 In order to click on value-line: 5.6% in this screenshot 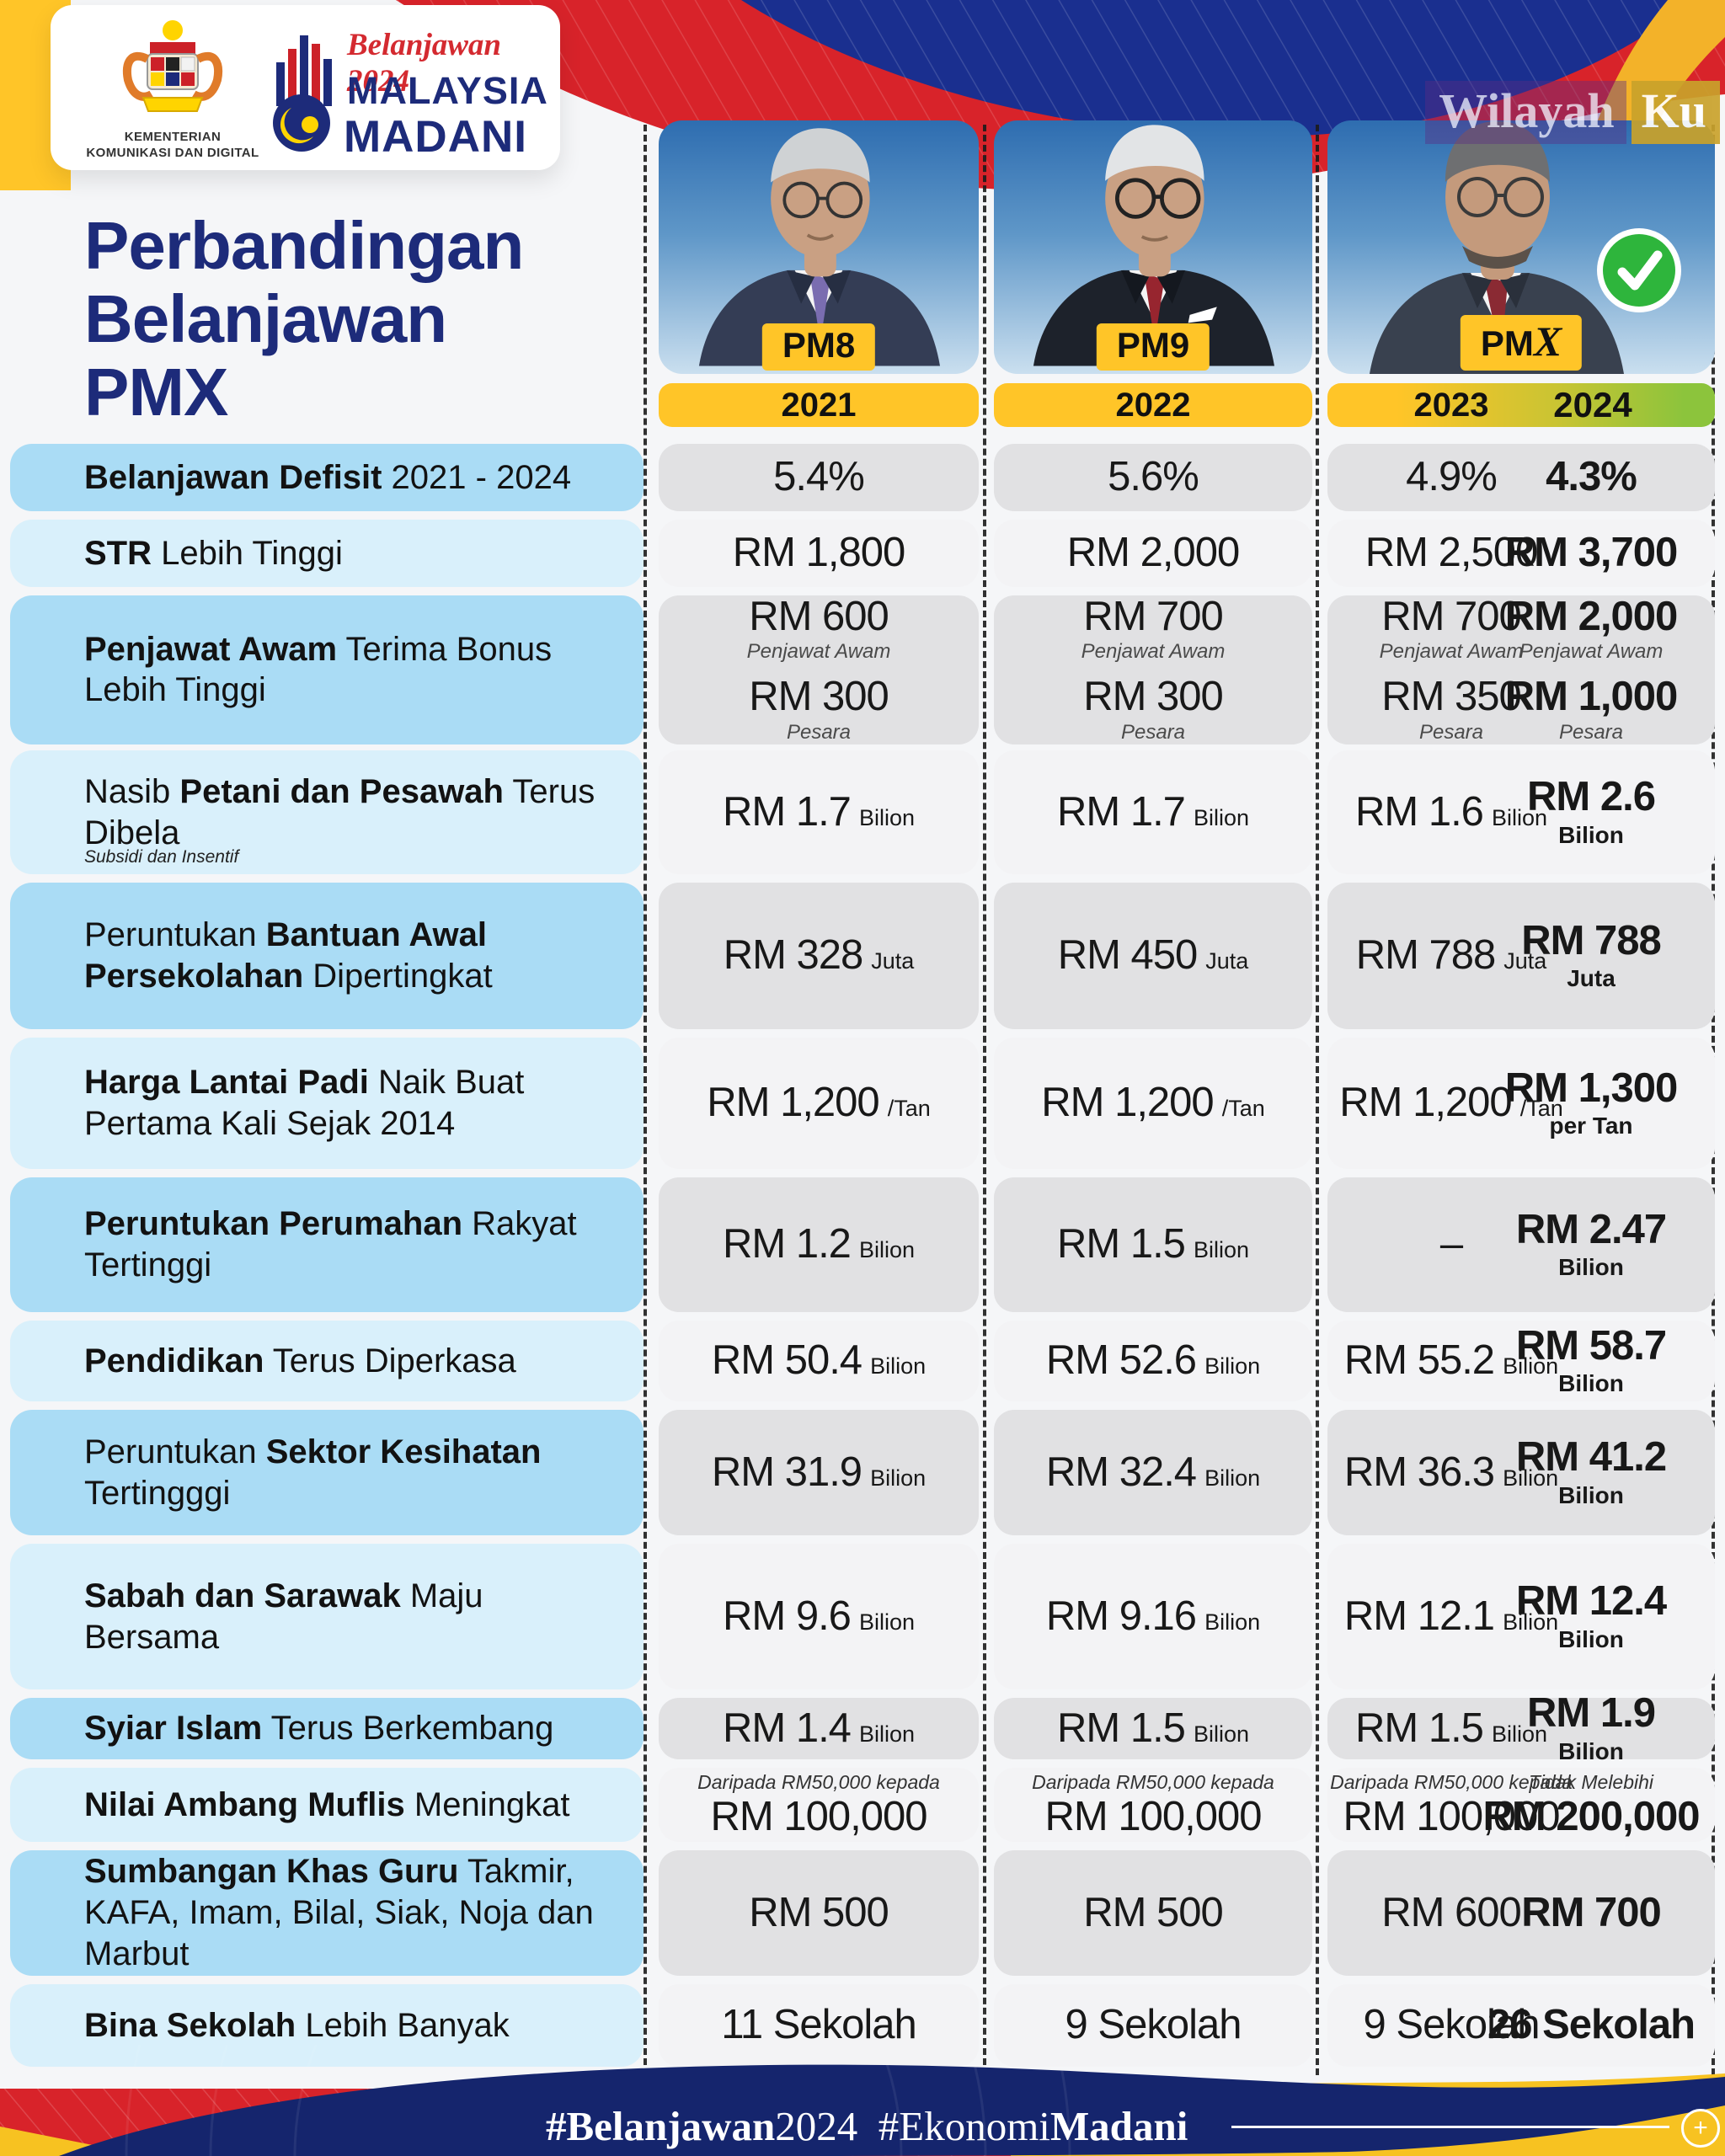, I will do `click(1153, 477)`.